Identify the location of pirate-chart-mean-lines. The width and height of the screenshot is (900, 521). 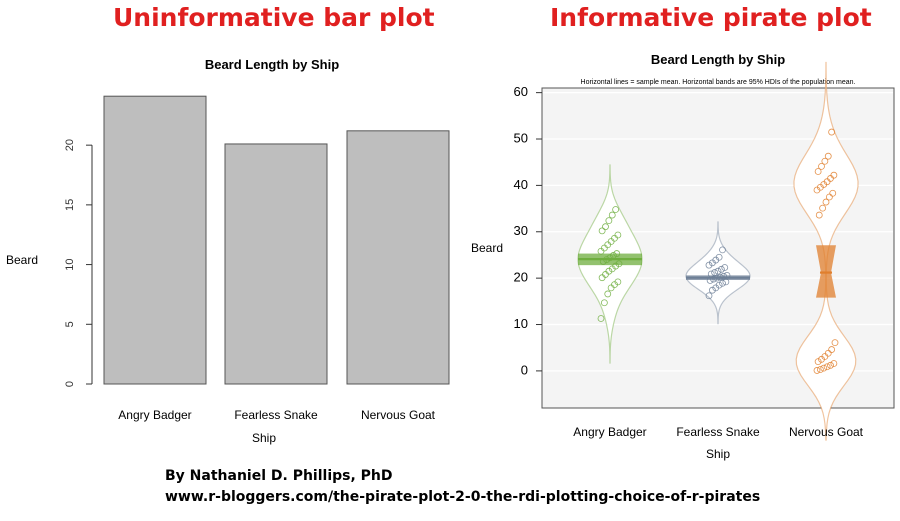
(705, 268).